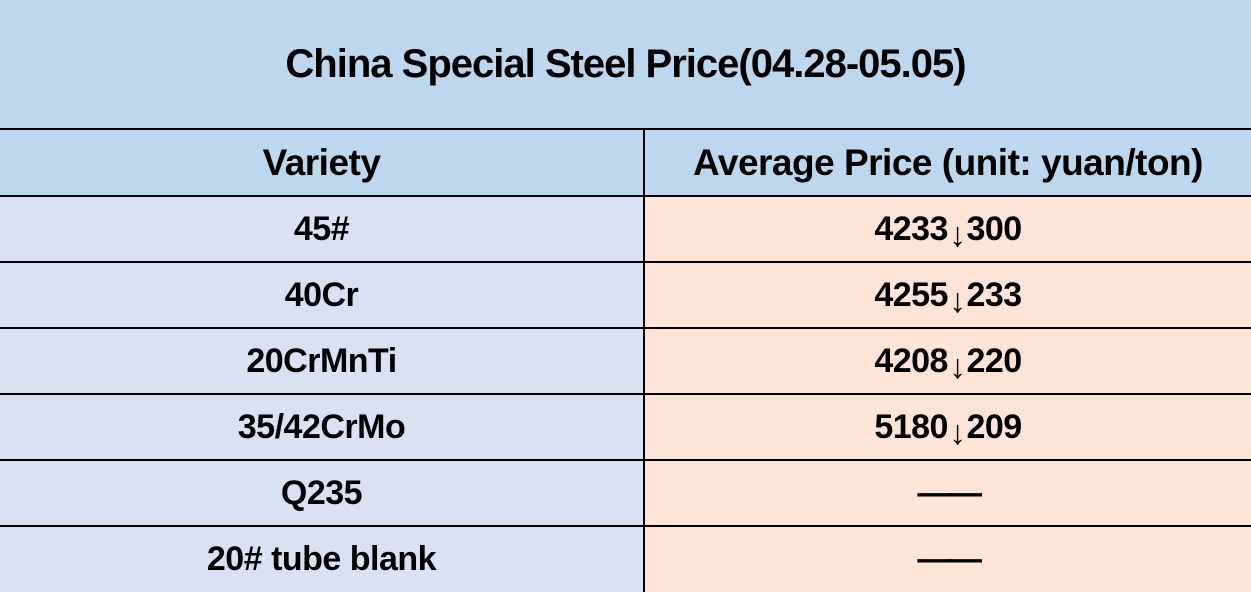 The image size is (1251, 592). I want to click on price-cell: 4255 ↓ 233, so click(947, 295).